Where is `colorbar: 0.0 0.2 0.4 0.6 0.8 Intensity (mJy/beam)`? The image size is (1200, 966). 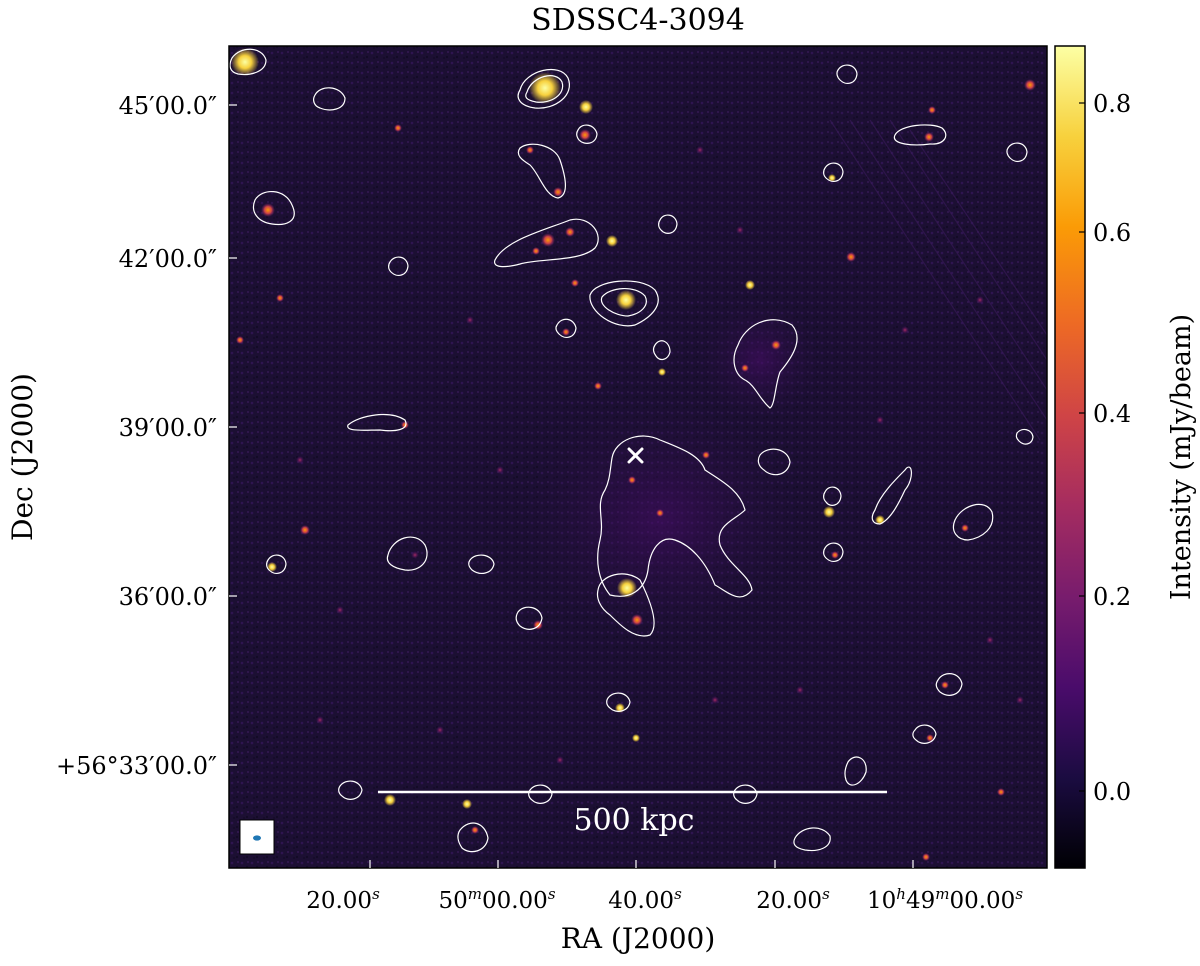 colorbar: 0.0 0.2 0.4 0.6 0.8 Intensity (mJy/beam) is located at coordinates (1125, 457).